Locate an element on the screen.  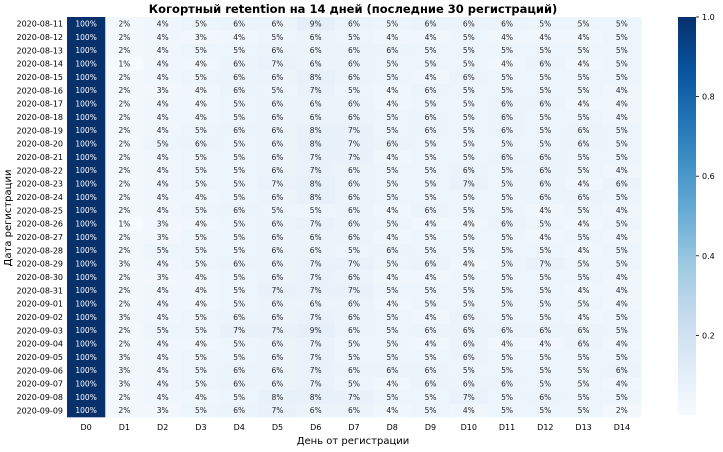
x-tick-label: D7 is located at coordinates (353, 427).